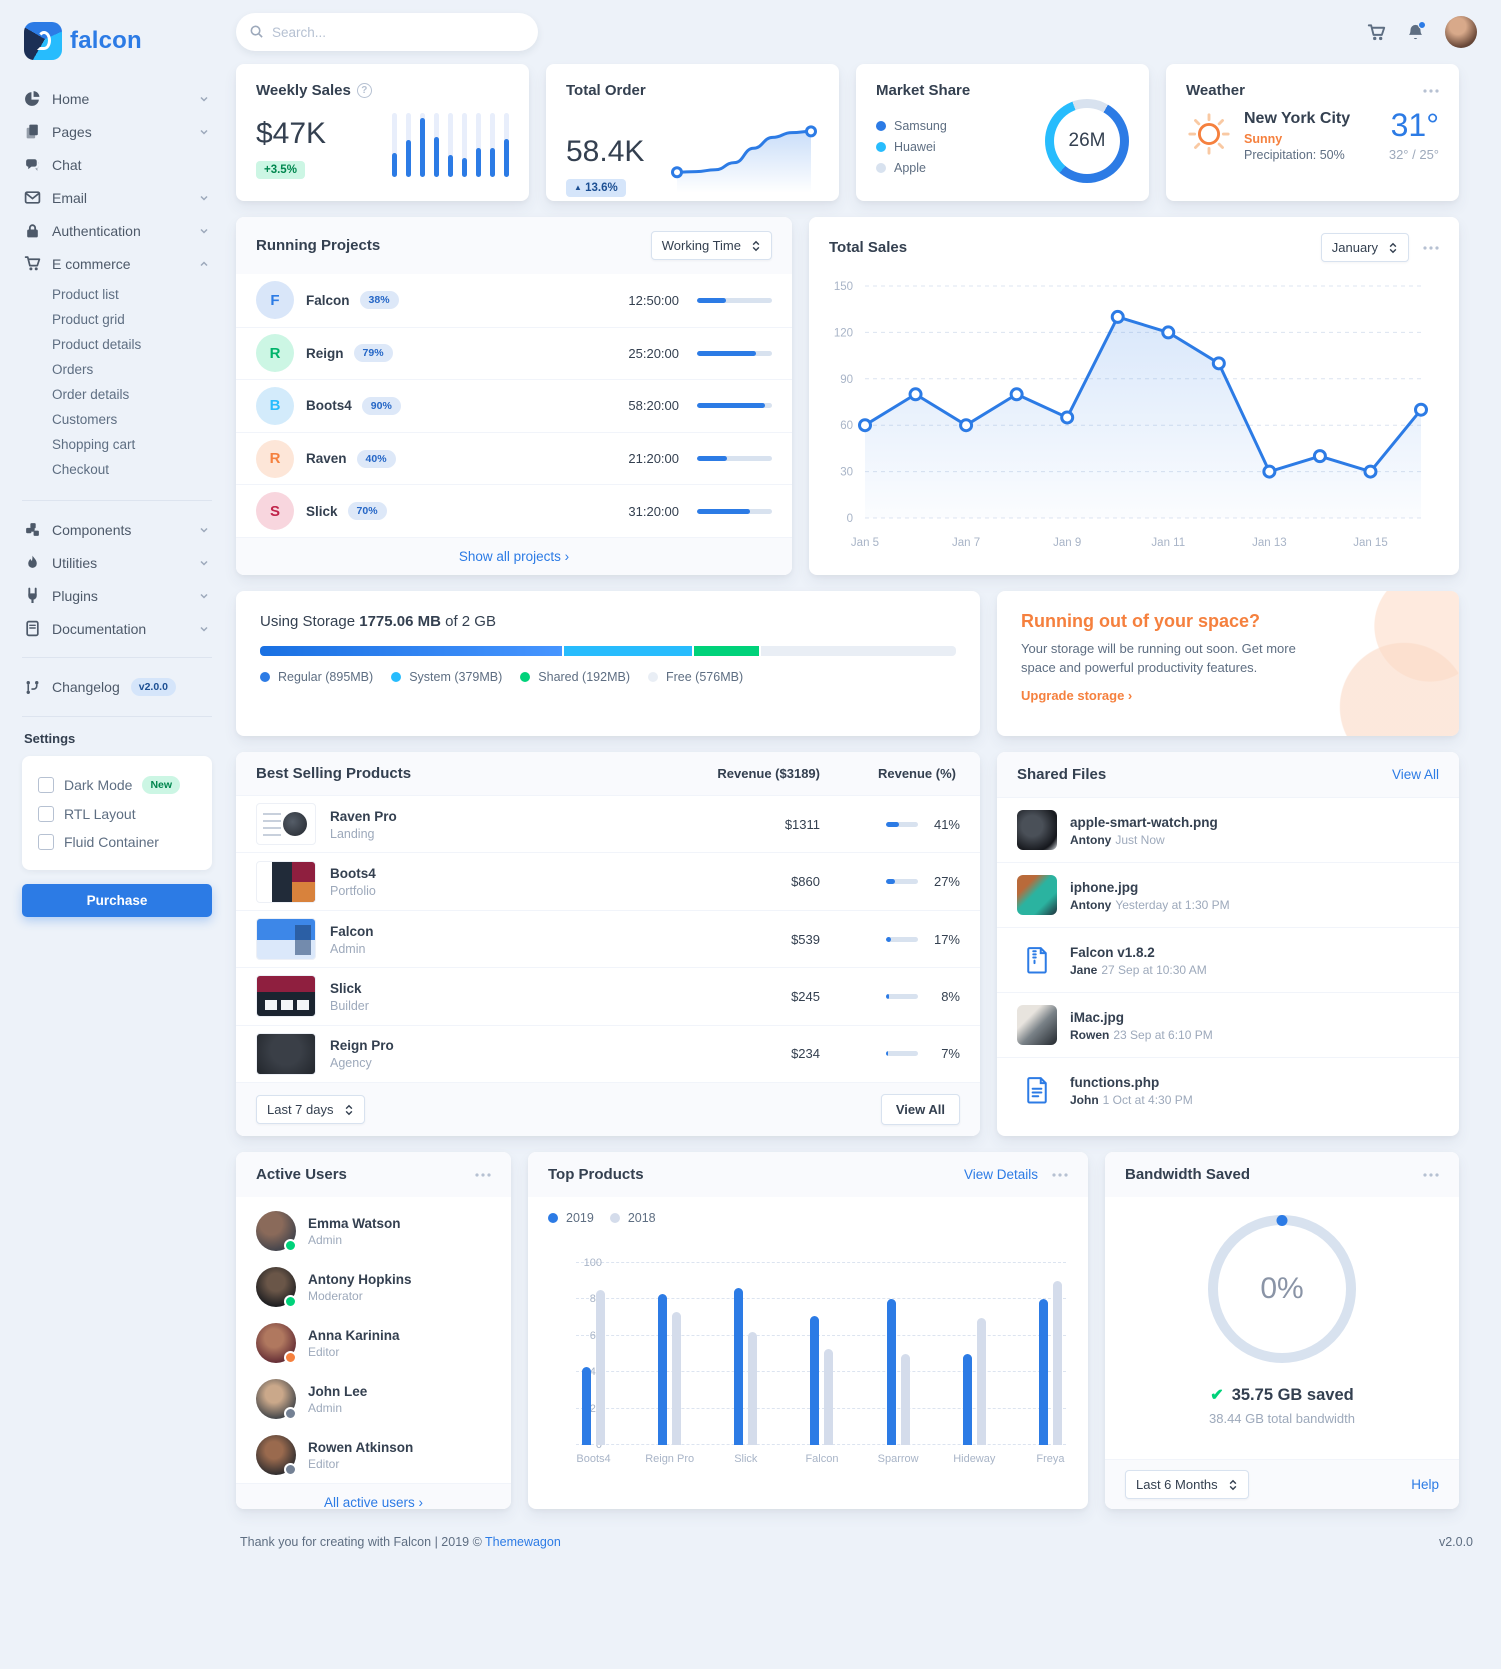  What do you see at coordinates (1228, 959) in the screenshot?
I see `file-row-falcon-zip: Falcon v1.8.2 Jane 27 Sep at 10:30 AM` at bounding box center [1228, 959].